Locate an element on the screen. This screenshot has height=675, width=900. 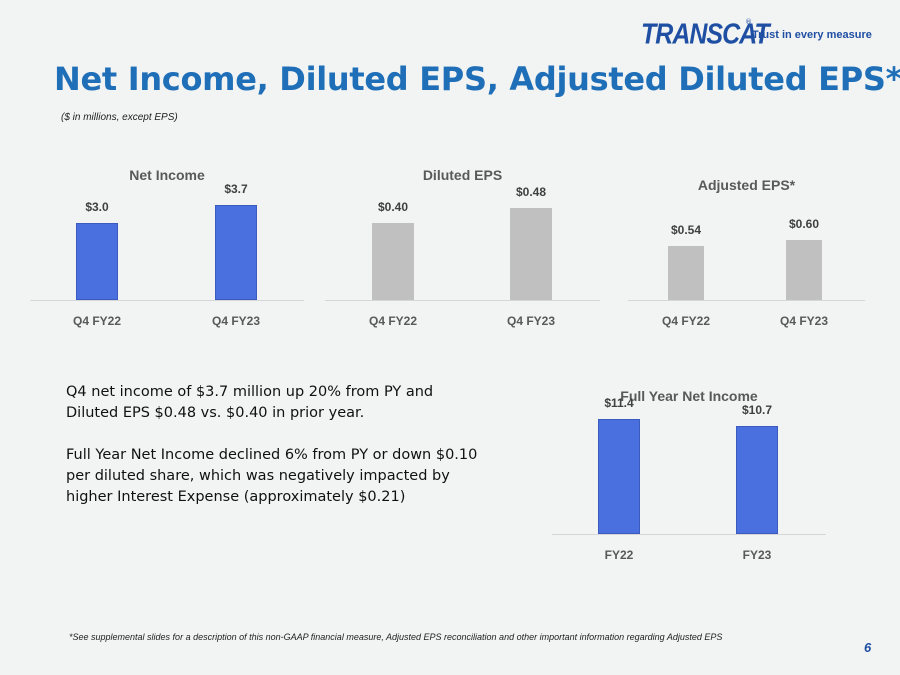
data-label: $11.4 is located at coordinates (619, 403).